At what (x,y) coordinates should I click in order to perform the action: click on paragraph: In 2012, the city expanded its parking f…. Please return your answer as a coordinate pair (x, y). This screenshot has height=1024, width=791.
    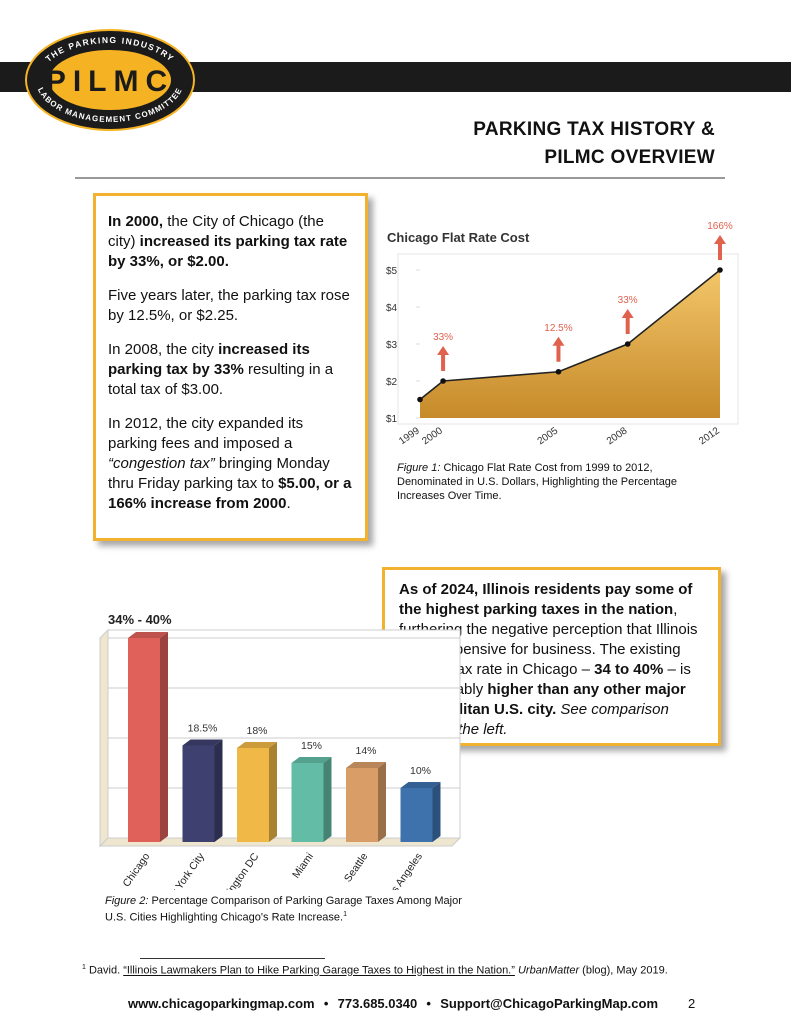
    Looking at the image, I should click on (231, 464).